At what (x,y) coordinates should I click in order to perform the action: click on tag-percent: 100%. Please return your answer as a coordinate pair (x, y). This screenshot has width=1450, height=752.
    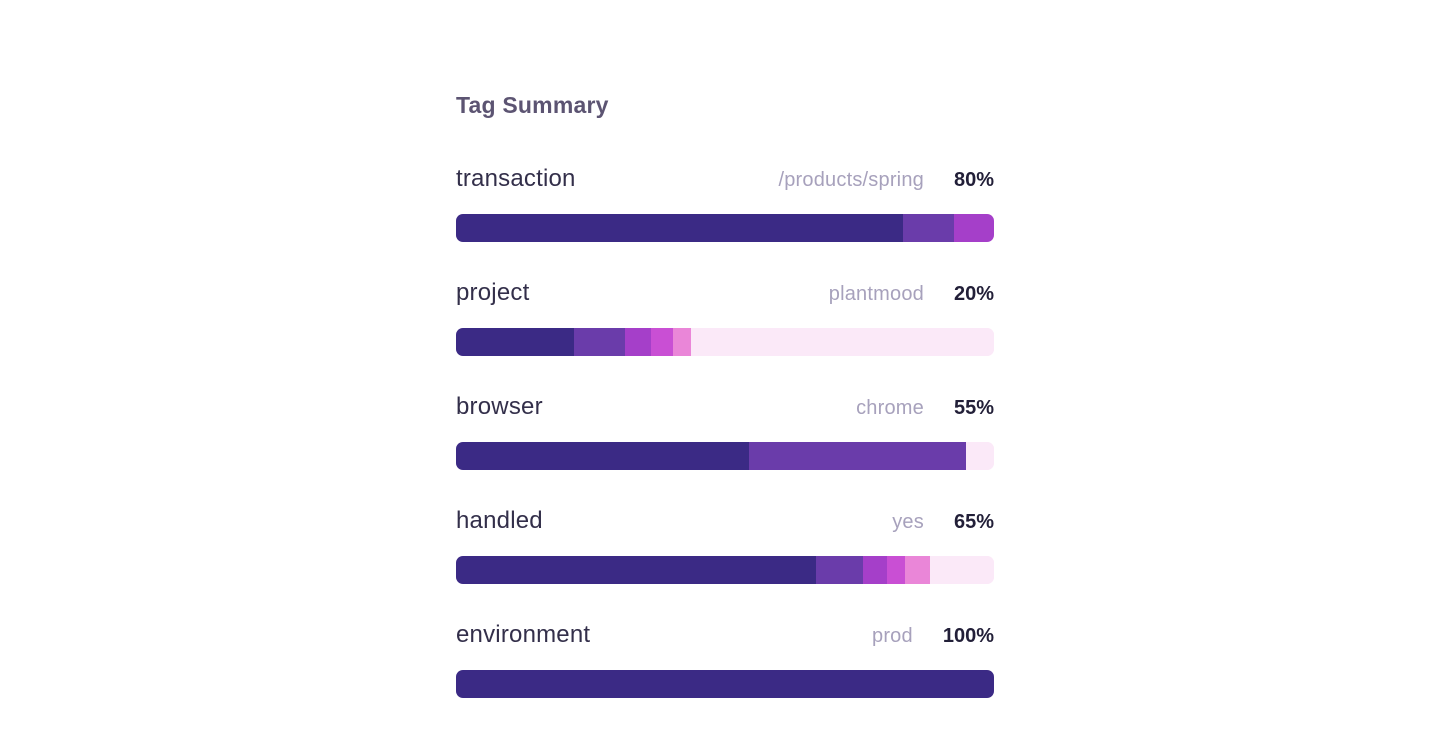
    Looking at the image, I should click on (968, 636).